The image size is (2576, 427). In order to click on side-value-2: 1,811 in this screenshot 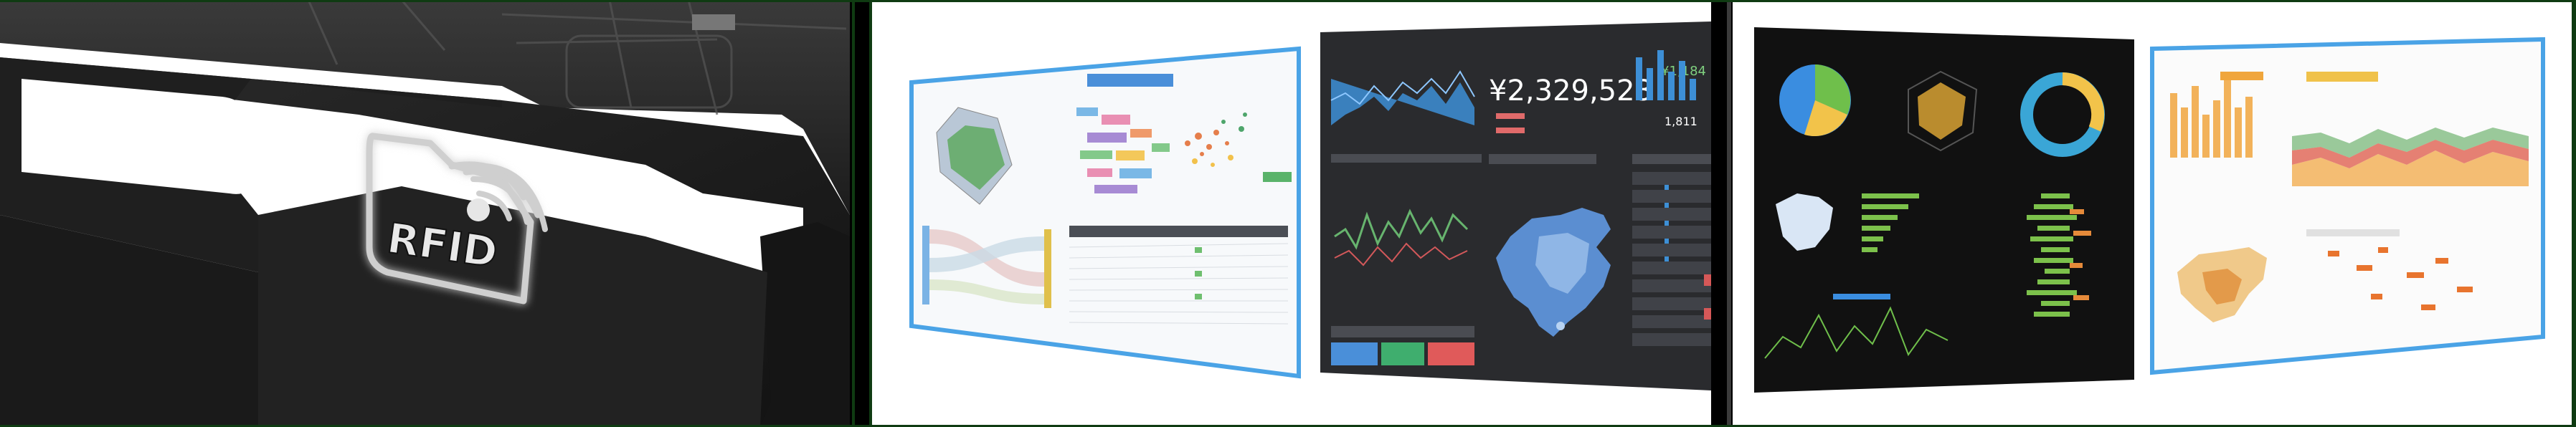, I will do `click(1681, 121)`.